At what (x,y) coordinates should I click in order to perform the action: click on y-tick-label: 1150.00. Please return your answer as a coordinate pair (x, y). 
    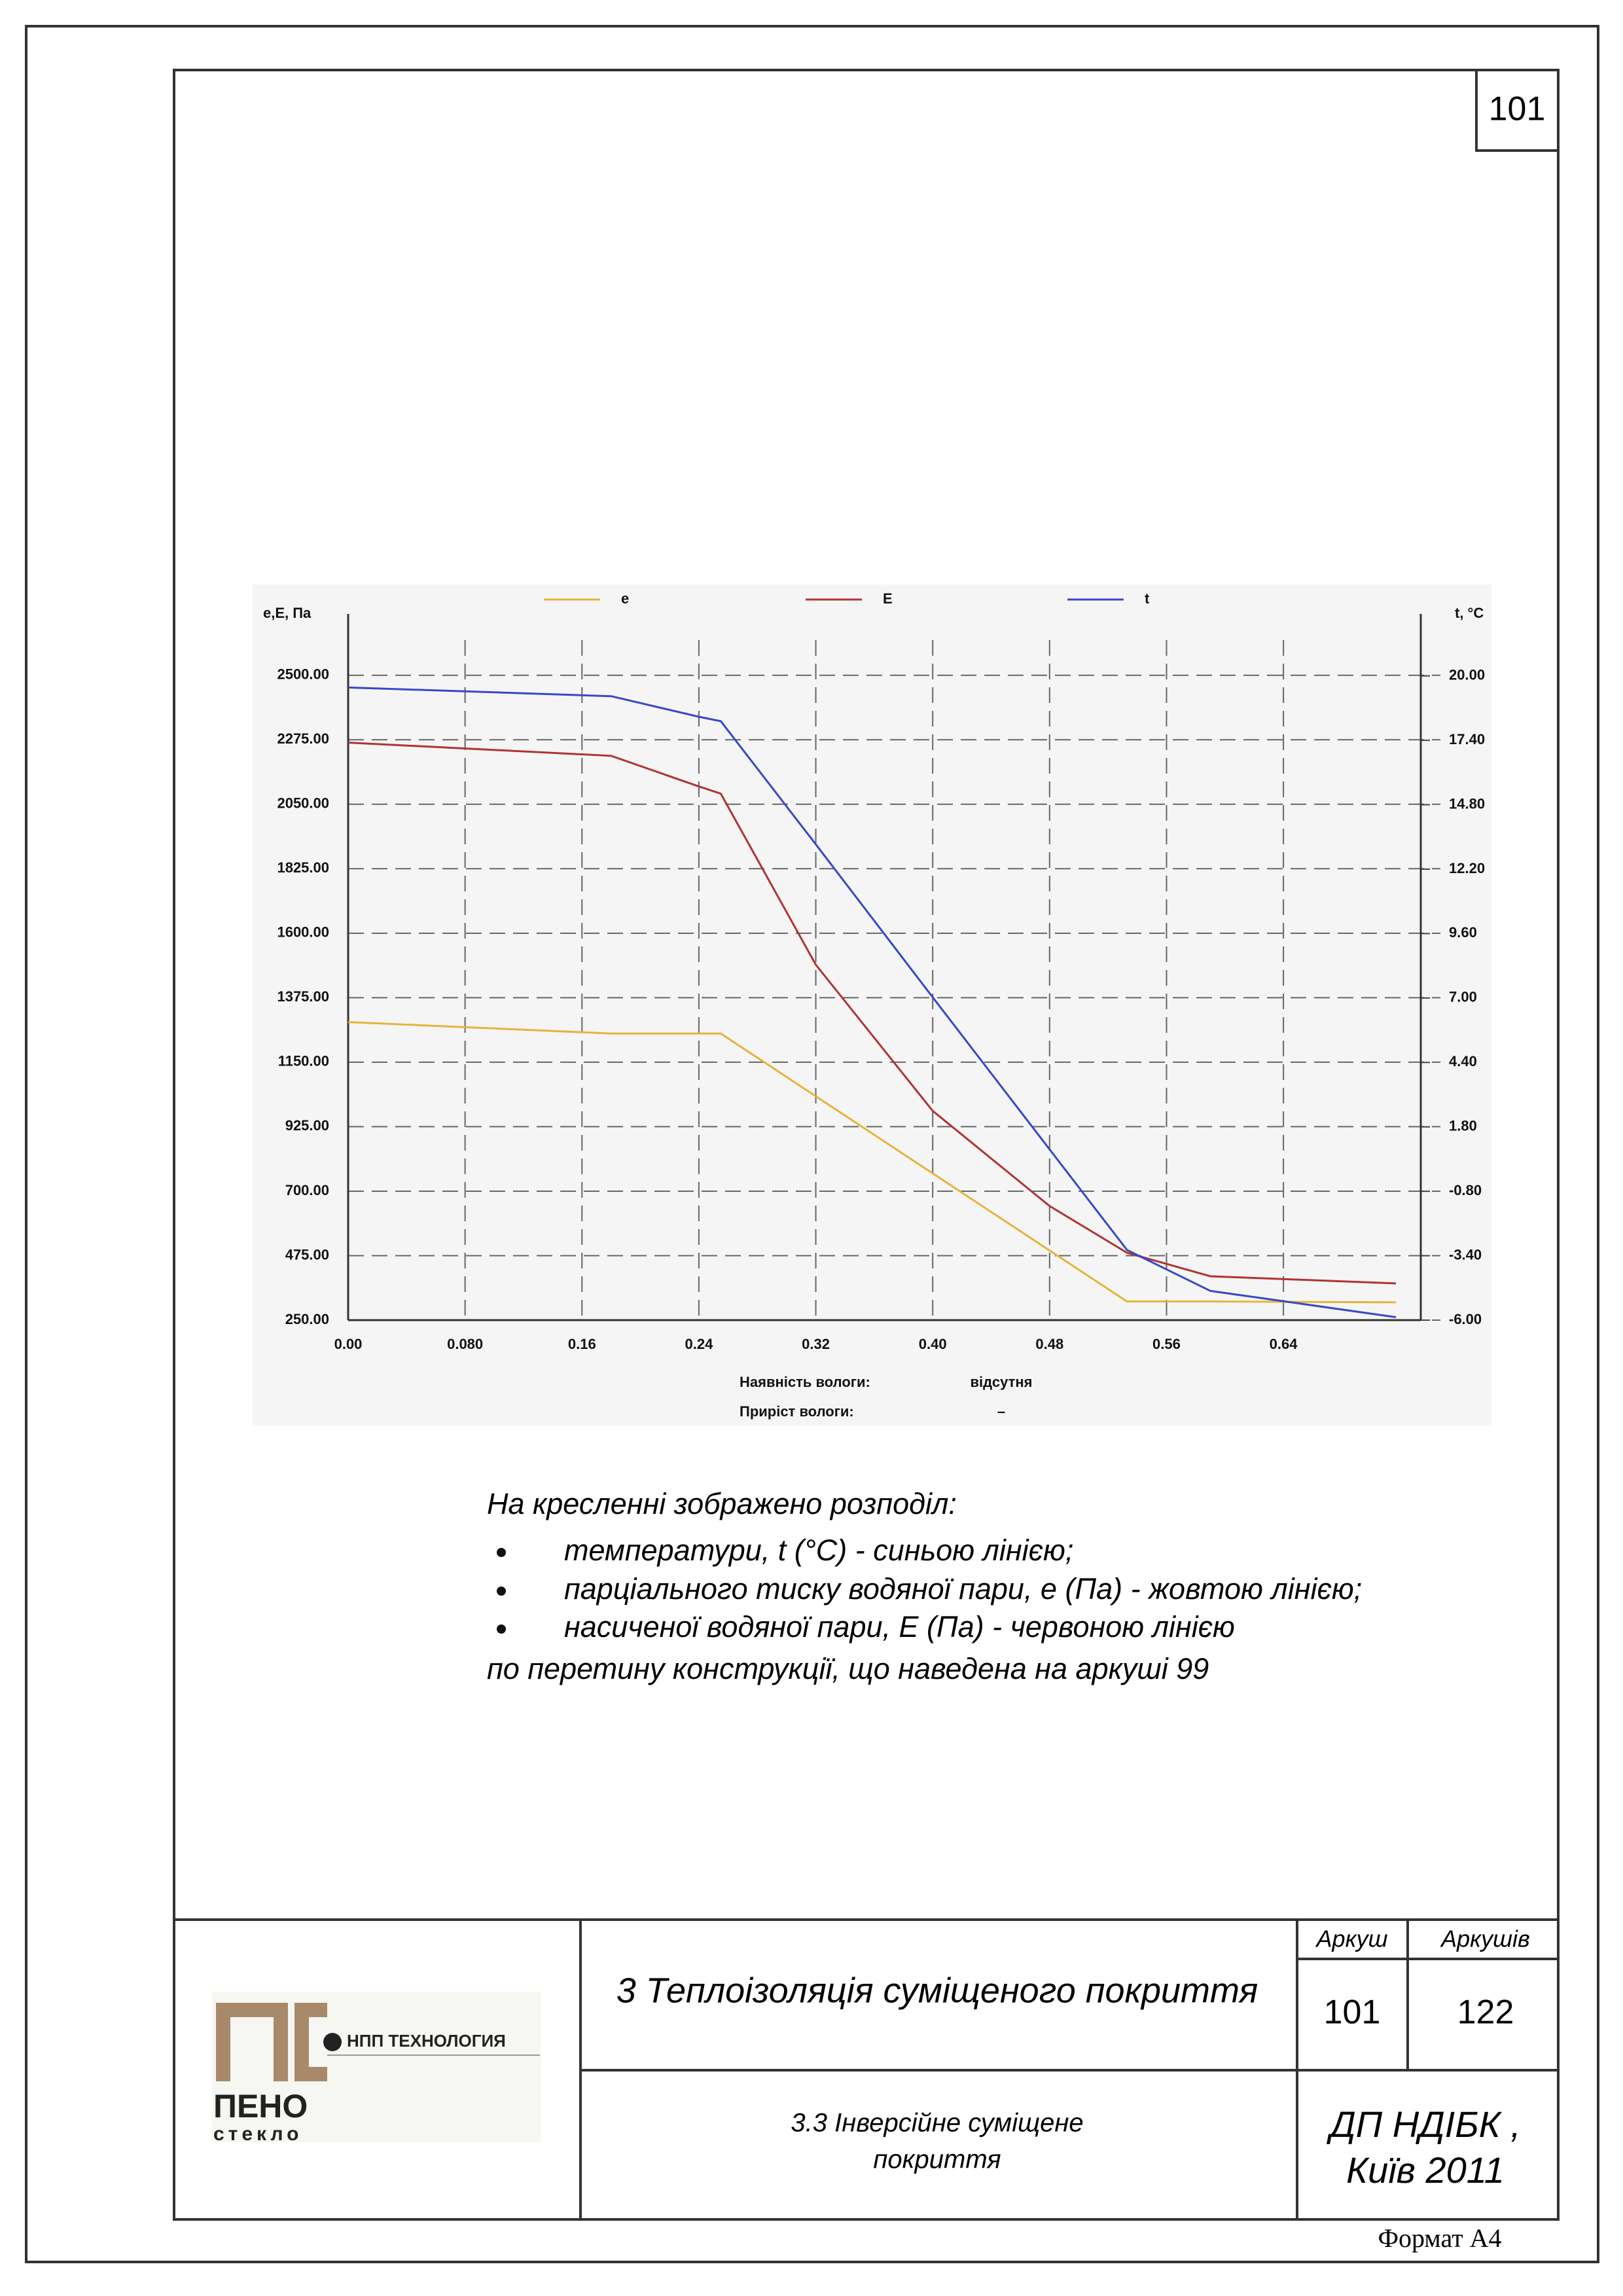
    Looking at the image, I should click on (303, 1061).